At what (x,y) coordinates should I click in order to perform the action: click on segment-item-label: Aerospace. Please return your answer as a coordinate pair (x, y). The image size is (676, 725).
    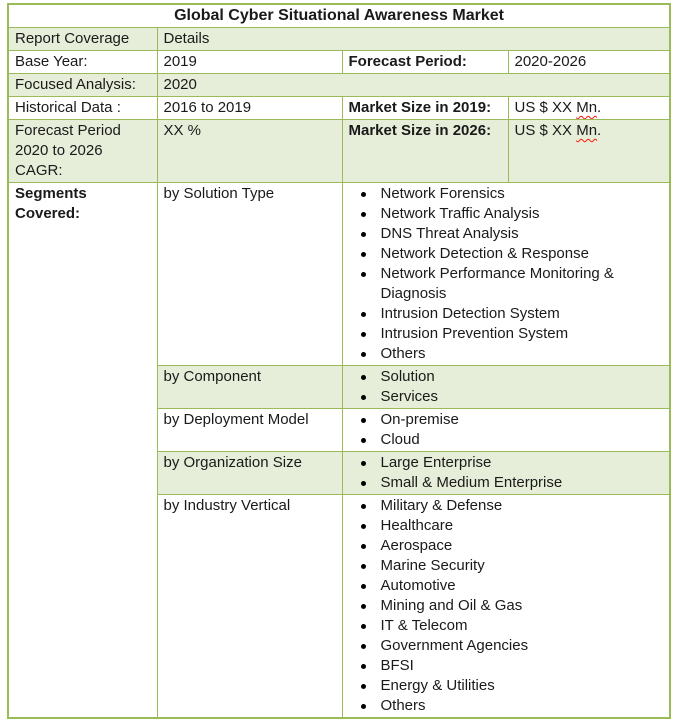
    Looking at the image, I should click on (416, 545).